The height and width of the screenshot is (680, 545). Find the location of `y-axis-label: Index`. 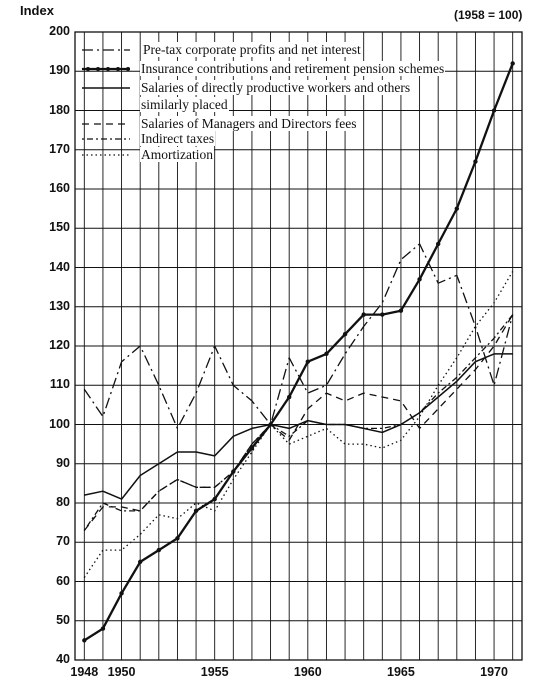

y-axis-label: Index is located at coordinates (37, 10).